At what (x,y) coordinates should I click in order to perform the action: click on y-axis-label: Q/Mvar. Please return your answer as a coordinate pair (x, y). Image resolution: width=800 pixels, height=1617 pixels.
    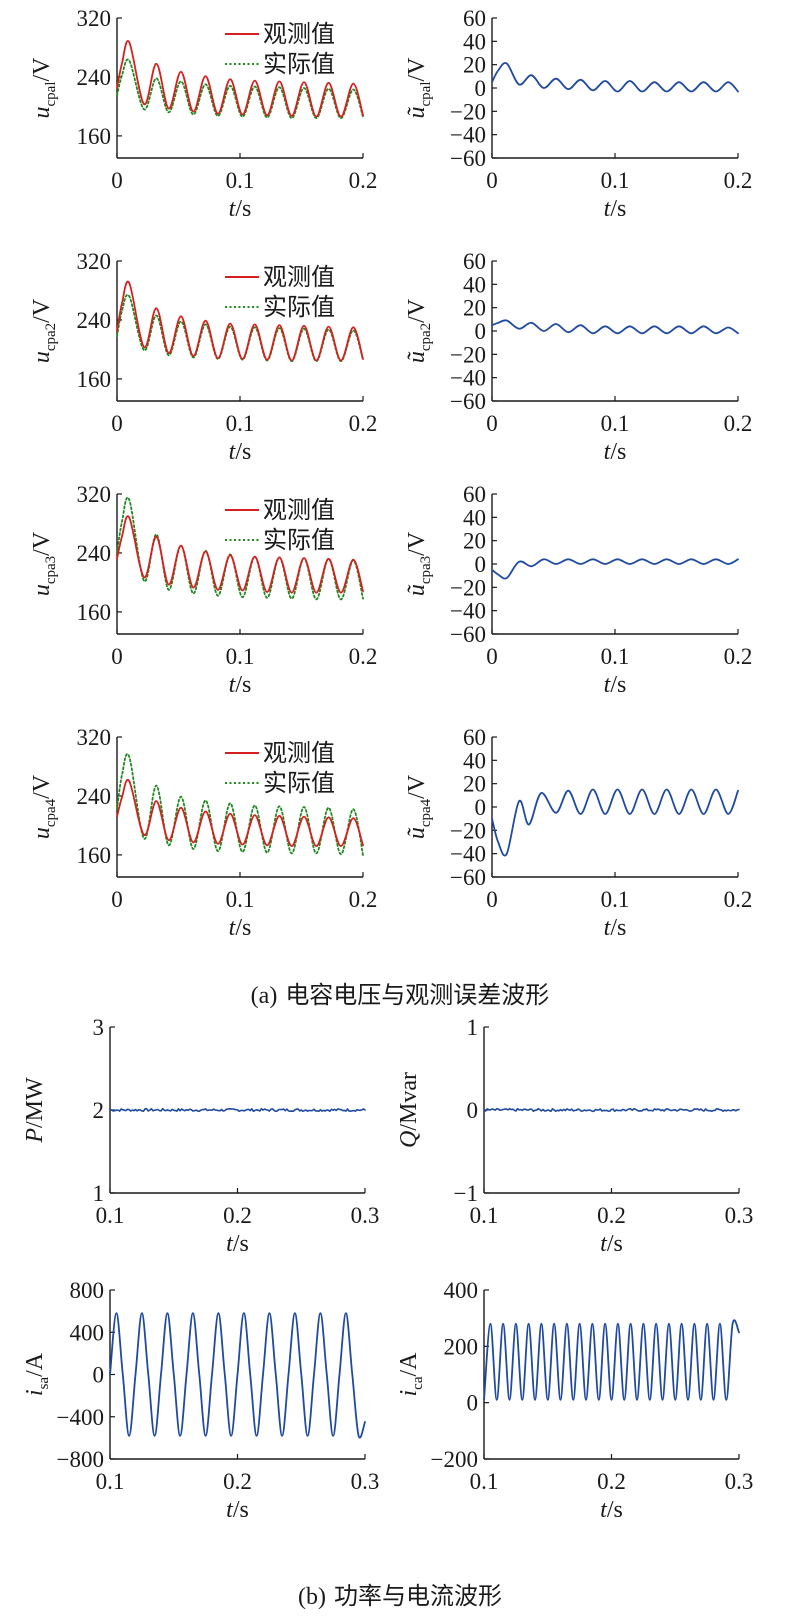
    Looking at the image, I should click on (409, 1110).